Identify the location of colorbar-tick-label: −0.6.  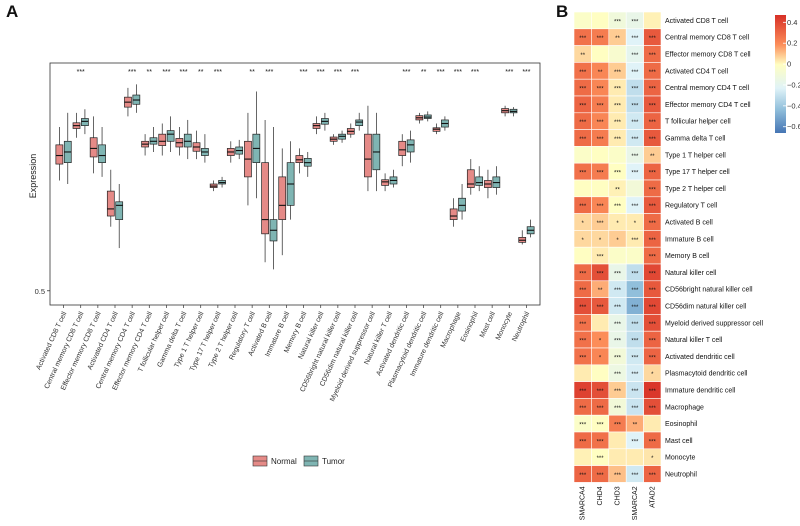
(793, 126).